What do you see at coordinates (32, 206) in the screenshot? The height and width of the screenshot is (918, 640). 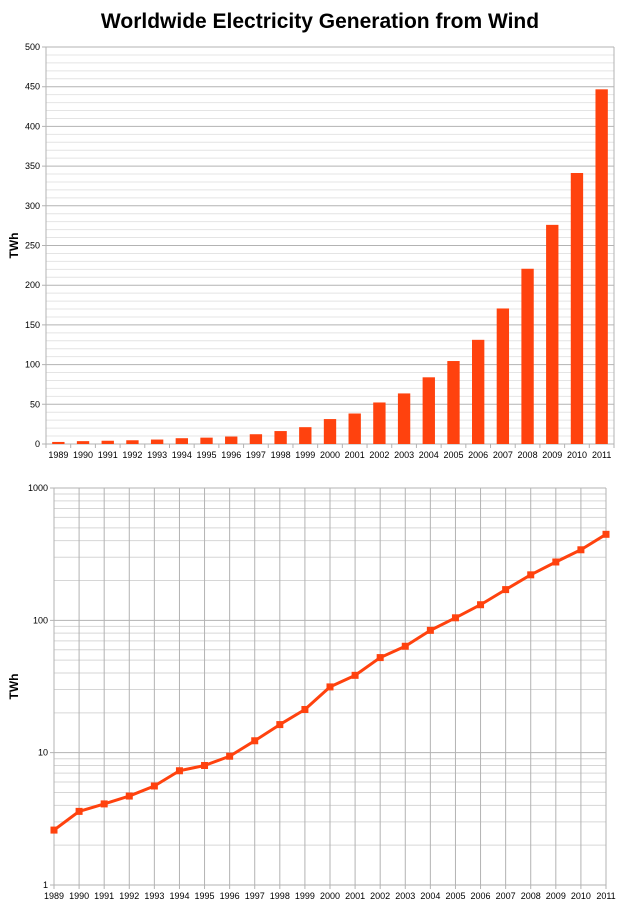 I see `y-tick-label: 300` at bounding box center [32, 206].